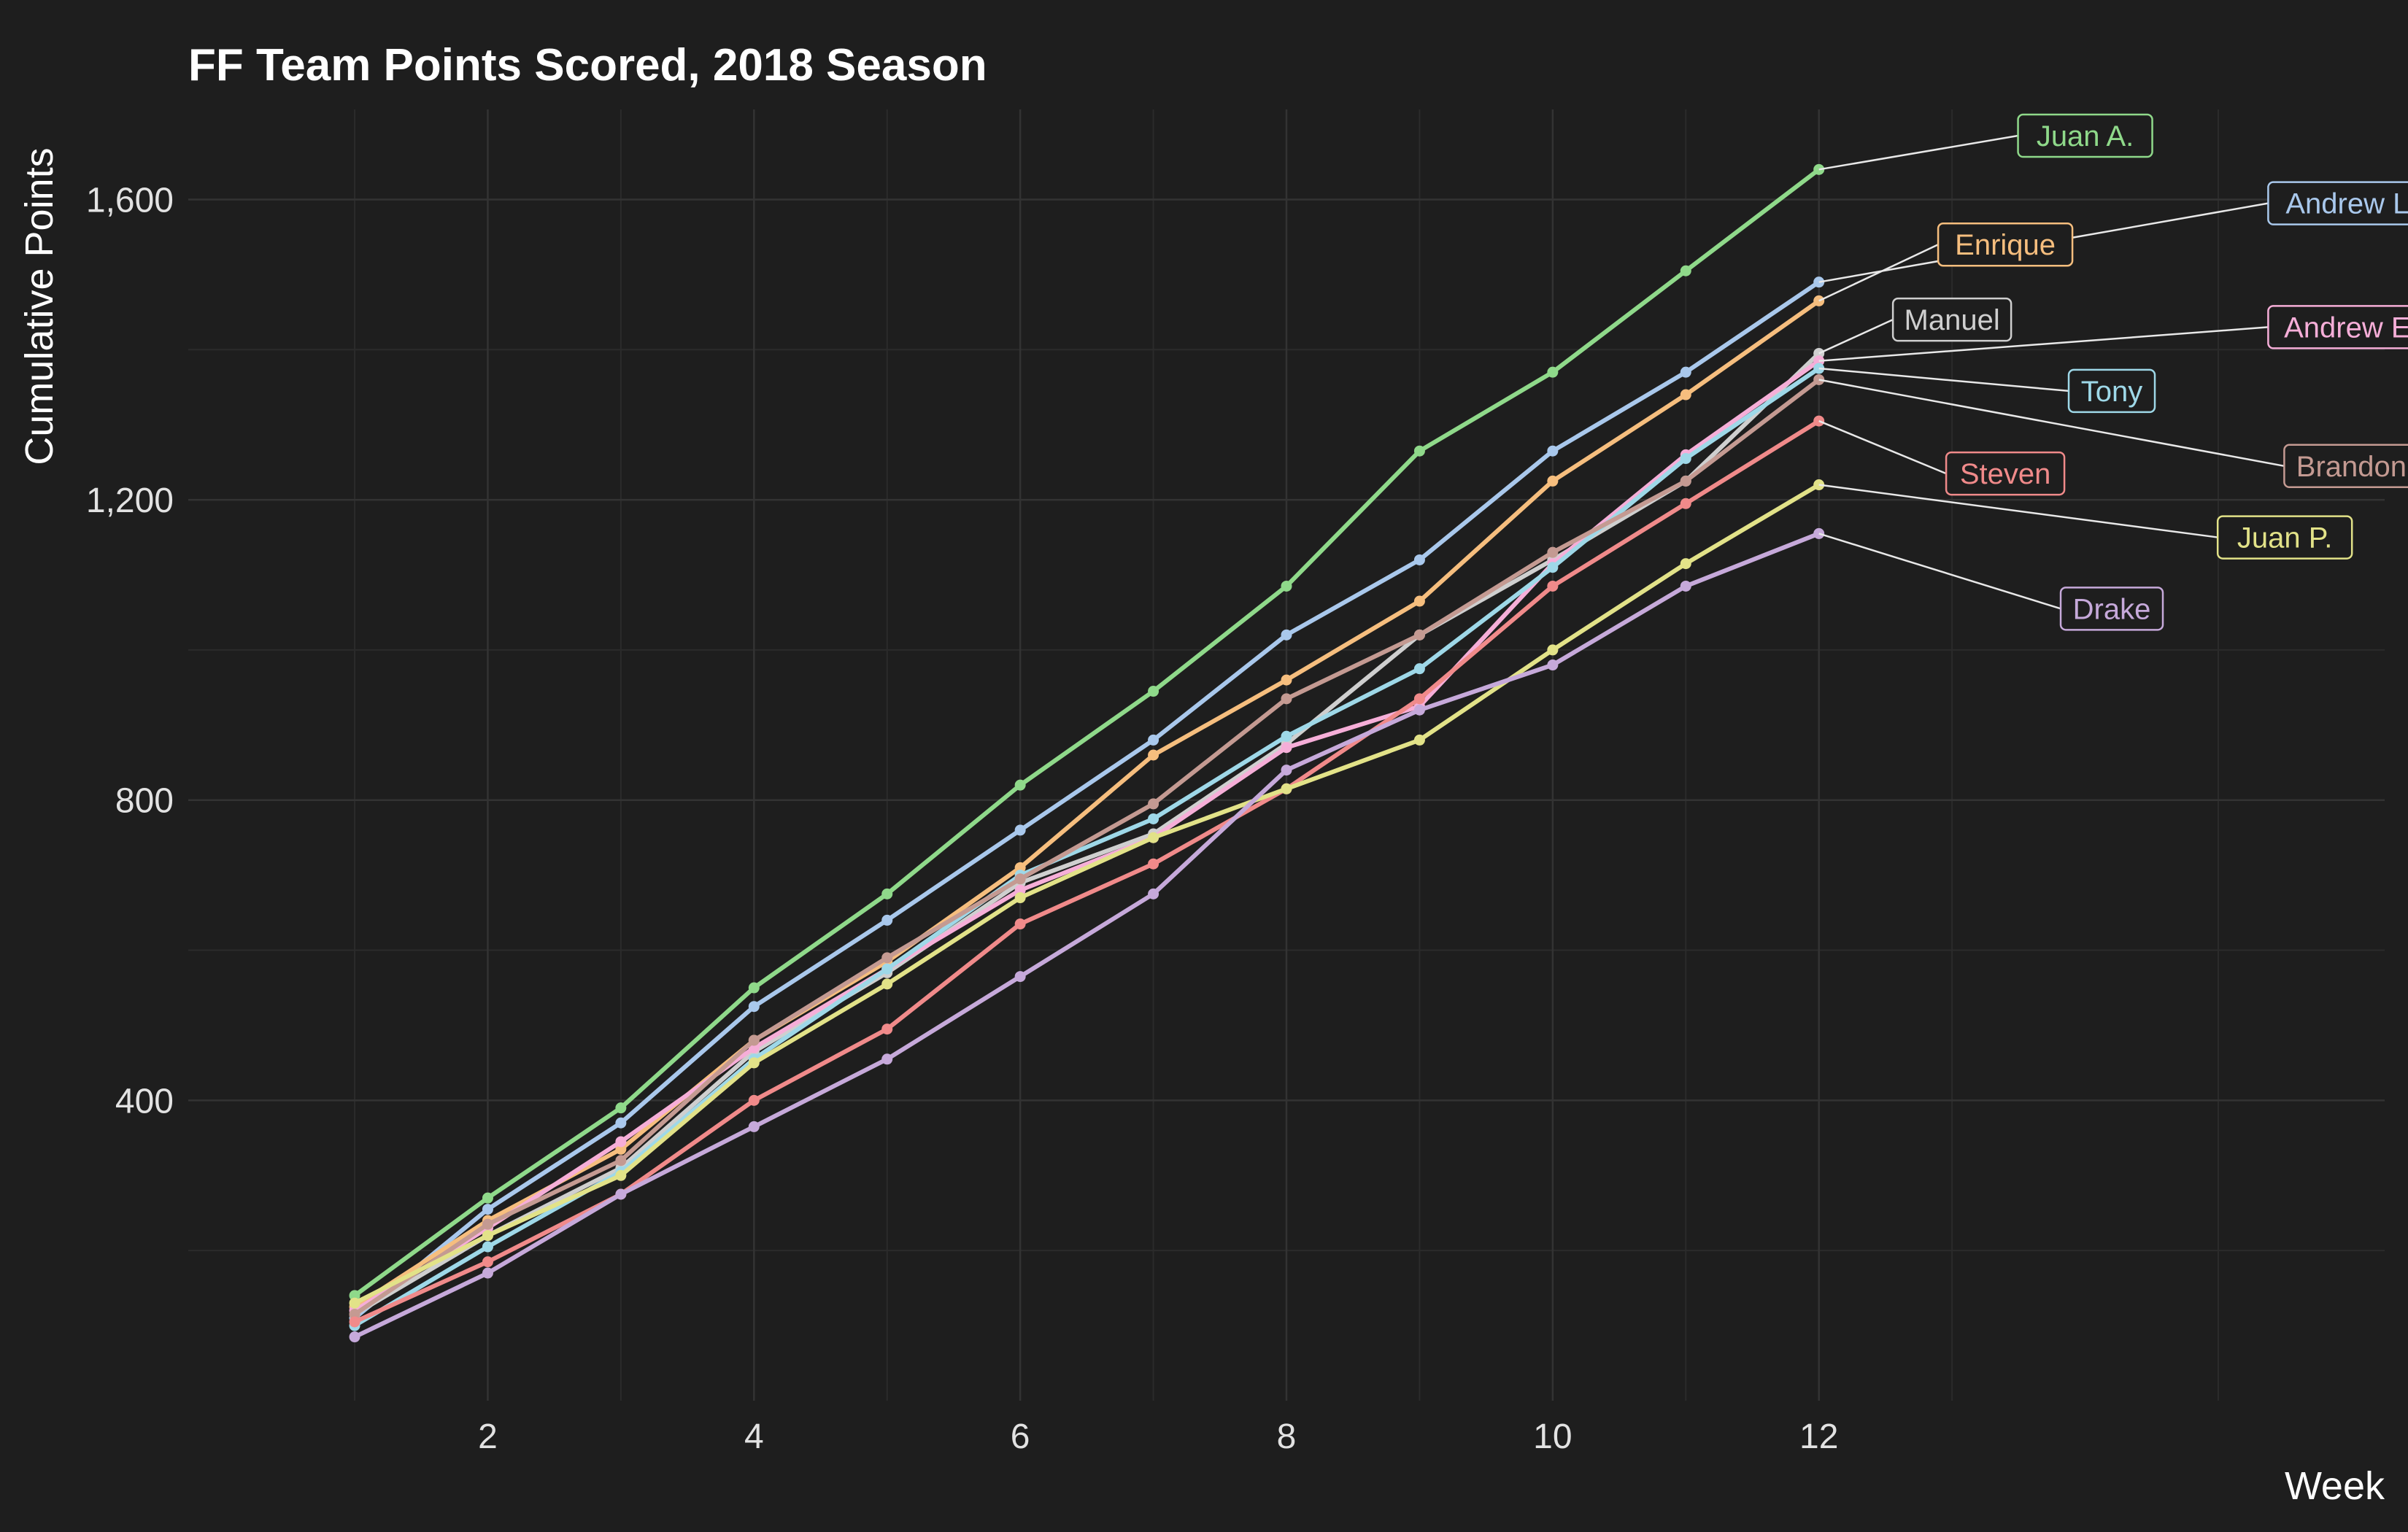 This screenshot has width=2408, height=1532. What do you see at coordinates (754, 1437) in the screenshot?
I see `x-tick-label: 4` at bounding box center [754, 1437].